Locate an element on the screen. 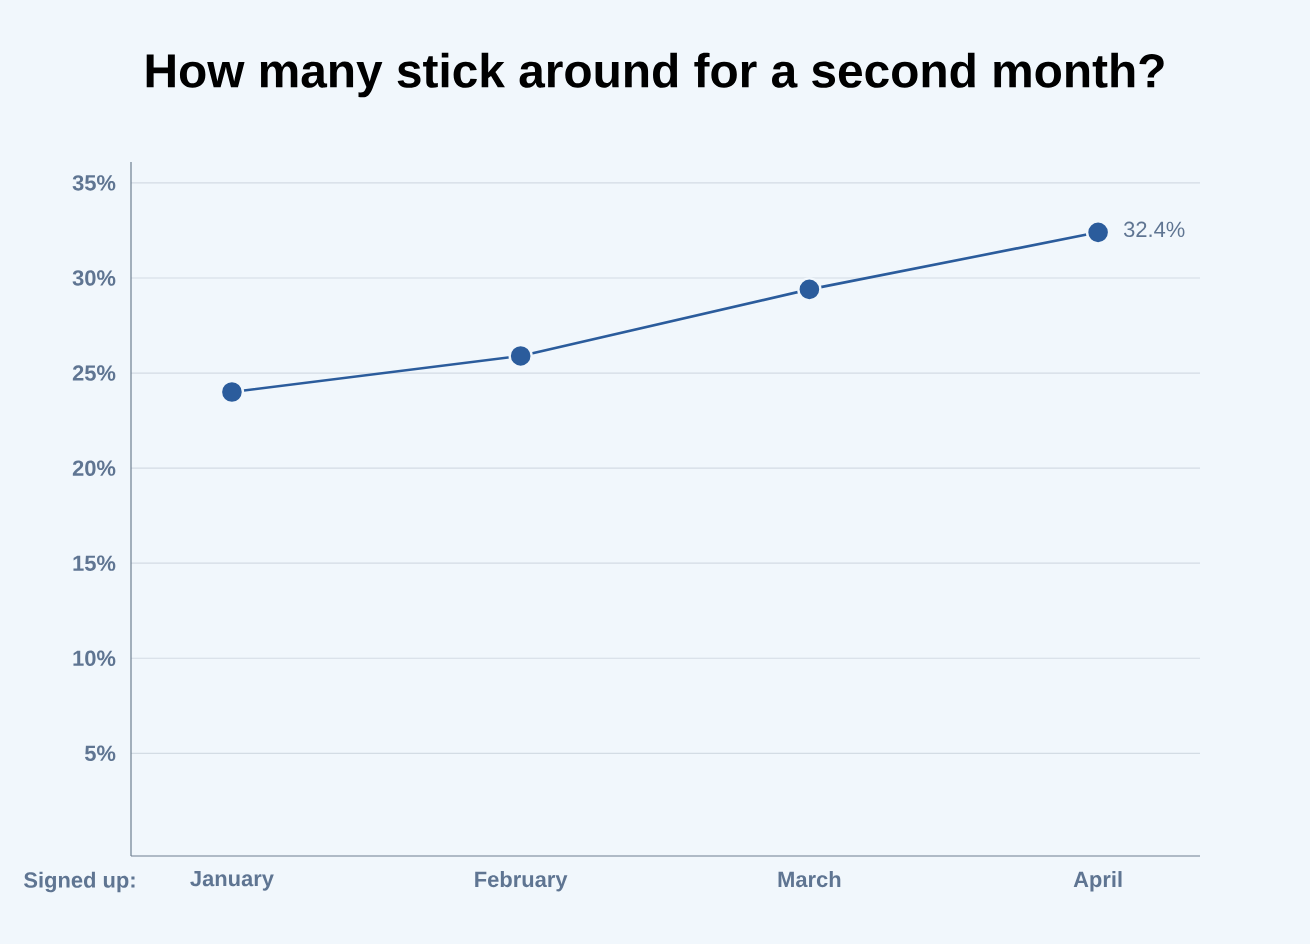 This screenshot has width=1310, height=944. y-tick-label: 35% is located at coordinates (94, 183).